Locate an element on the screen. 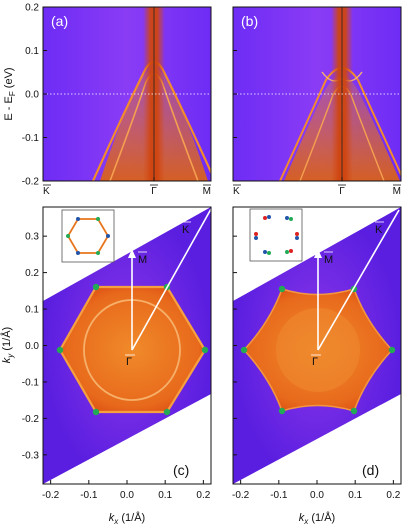  panel-a-x-tick-label: K is located at coordinates (46, 191).